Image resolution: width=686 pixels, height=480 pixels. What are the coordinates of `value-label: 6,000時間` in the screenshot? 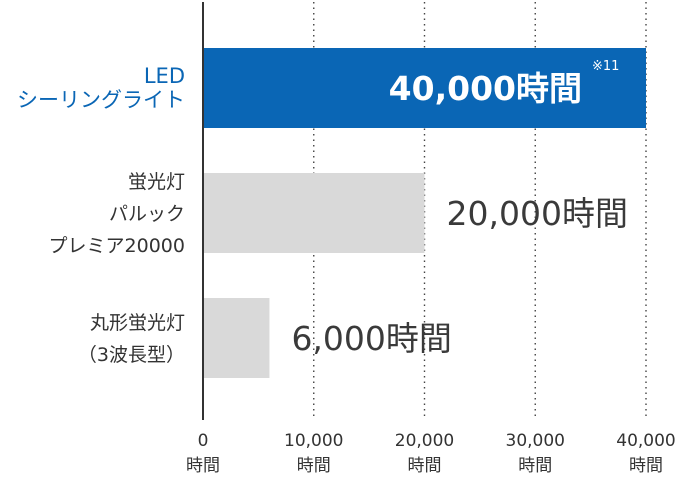 It's located at (371, 338).